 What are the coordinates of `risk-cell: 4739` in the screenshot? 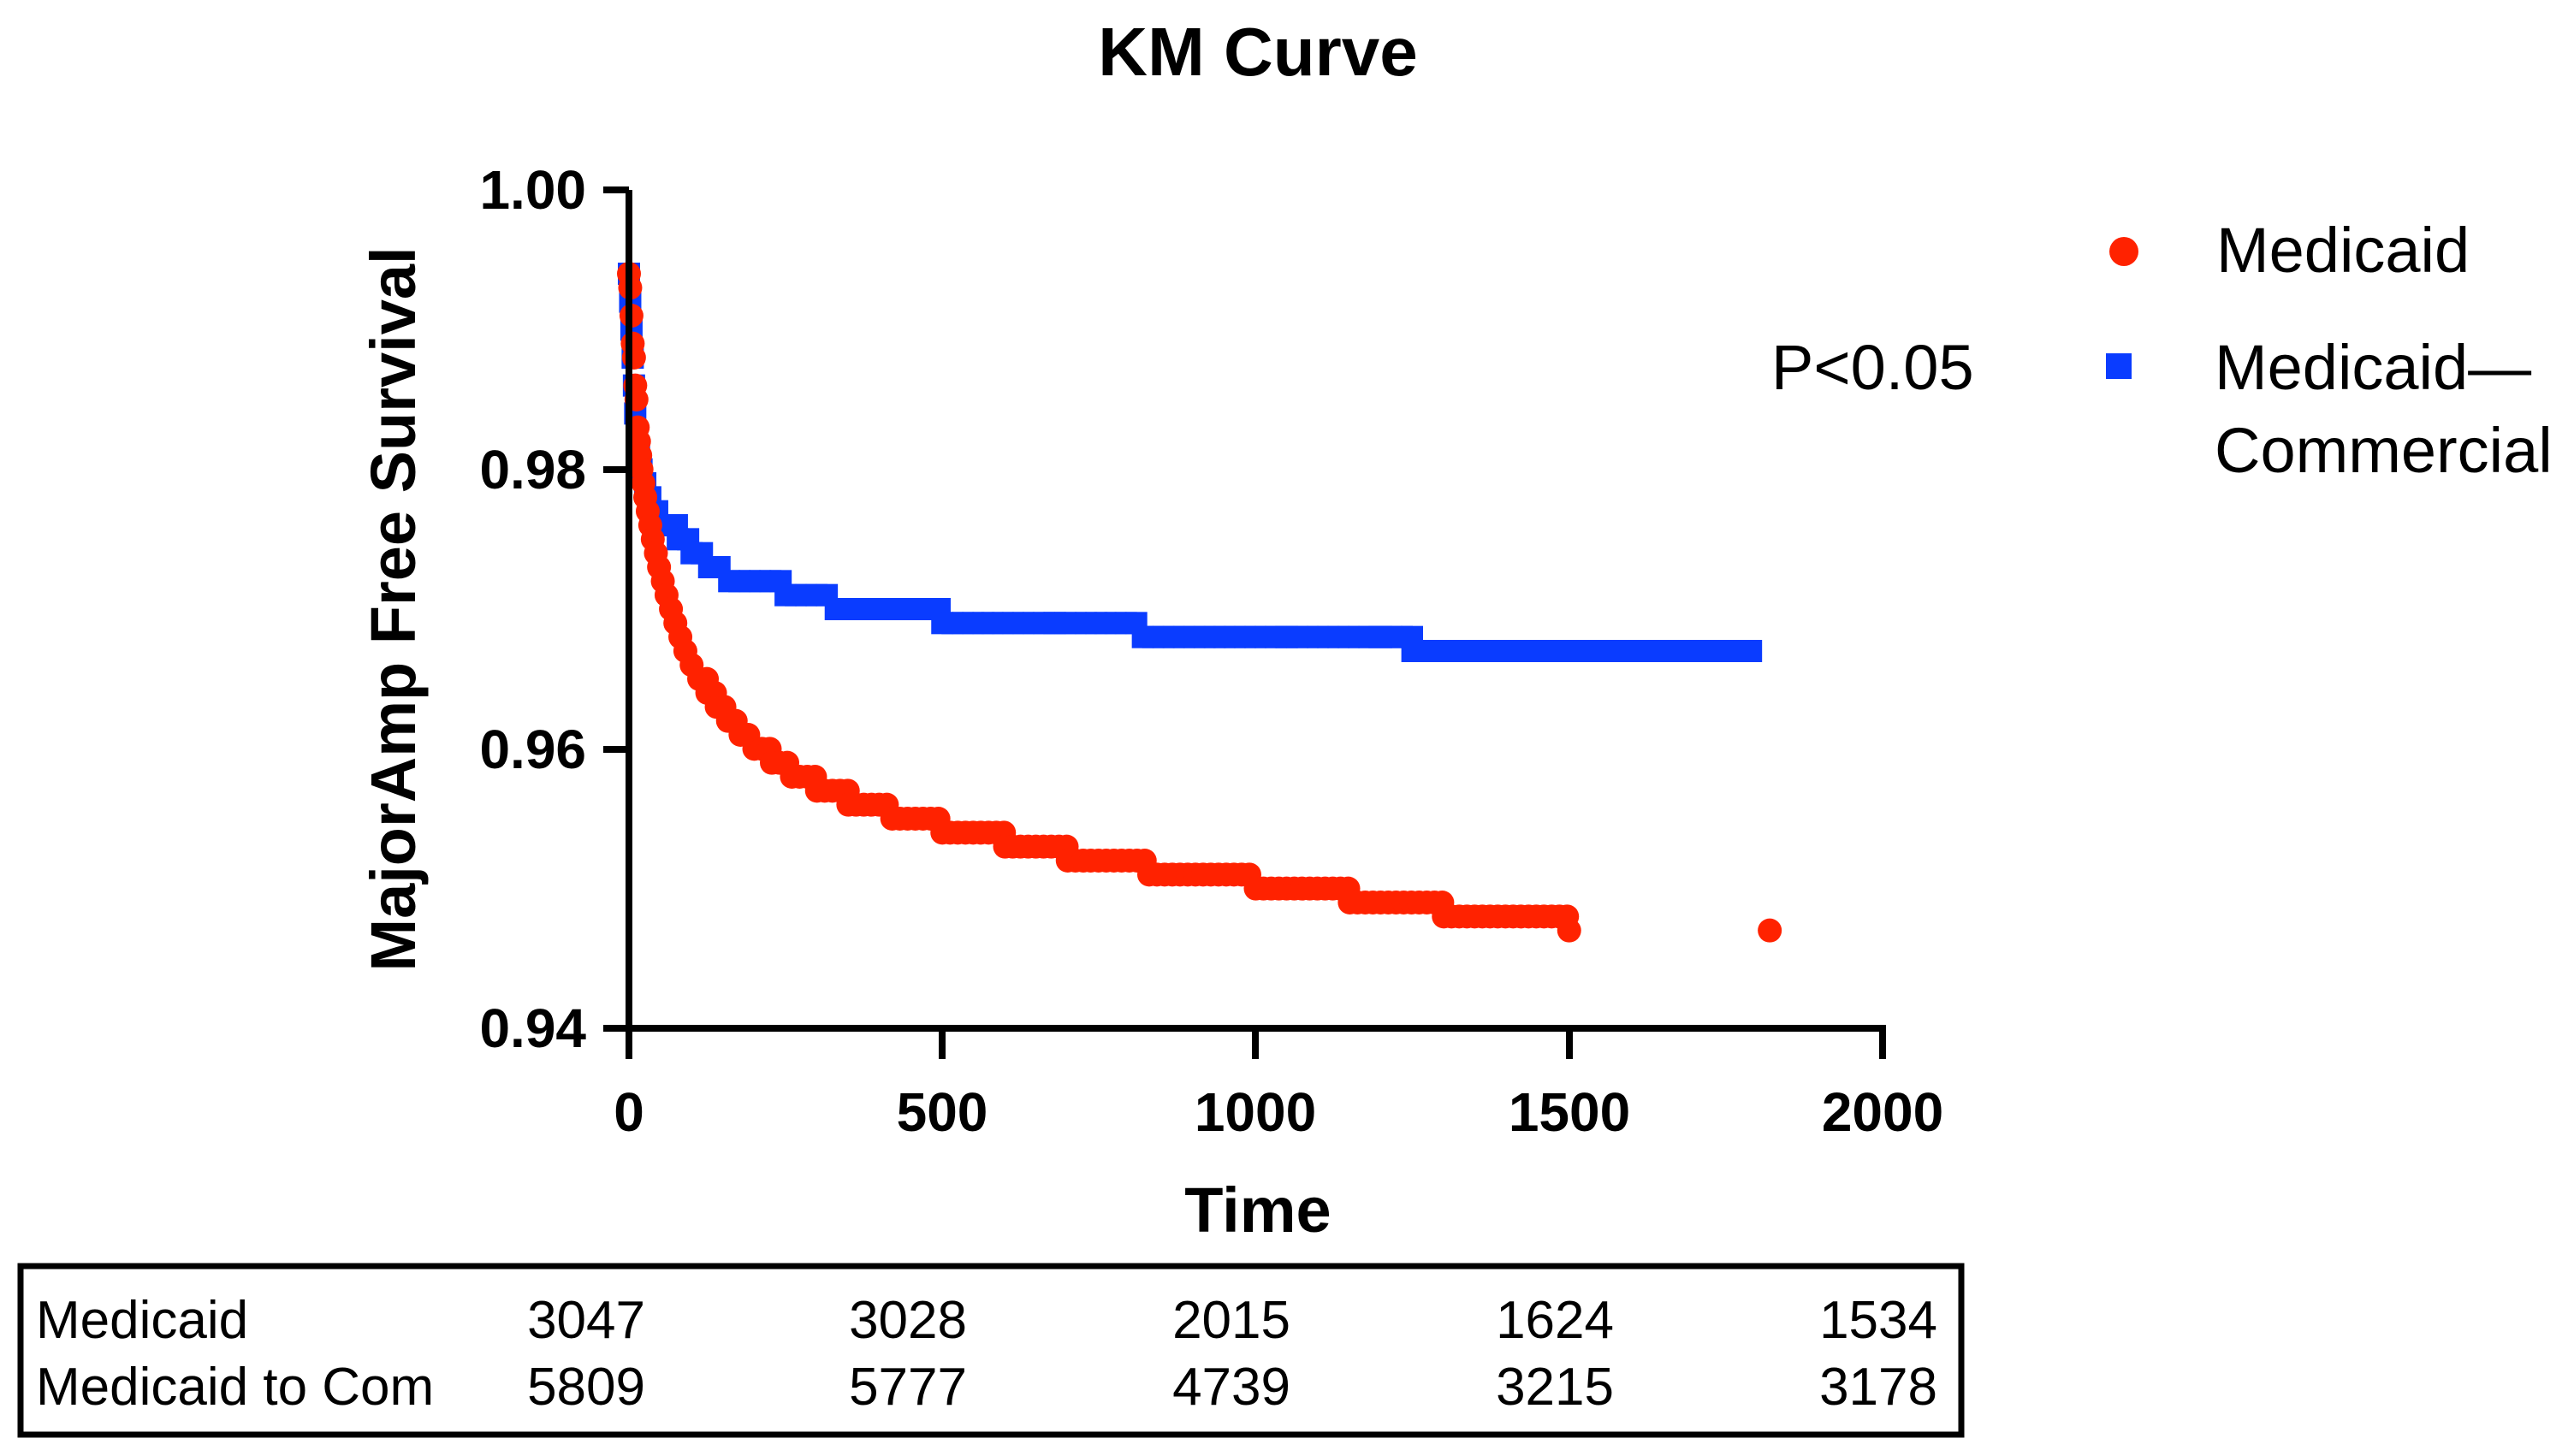 It's located at (1231, 1387).